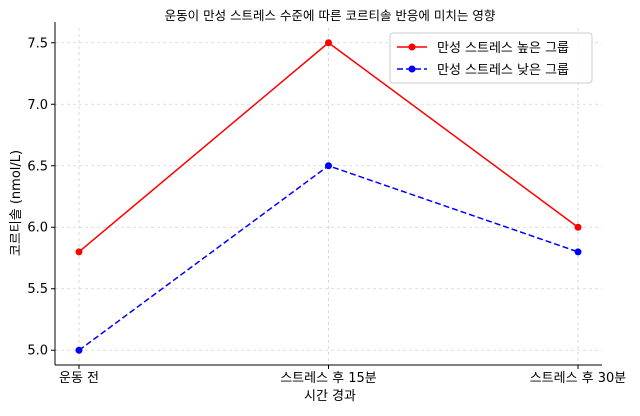 The width and height of the screenshot is (640, 416). What do you see at coordinates (37, 43) in the screenshot?
I see `y-tick-label: 7.5` at bounding box center [37, 43].